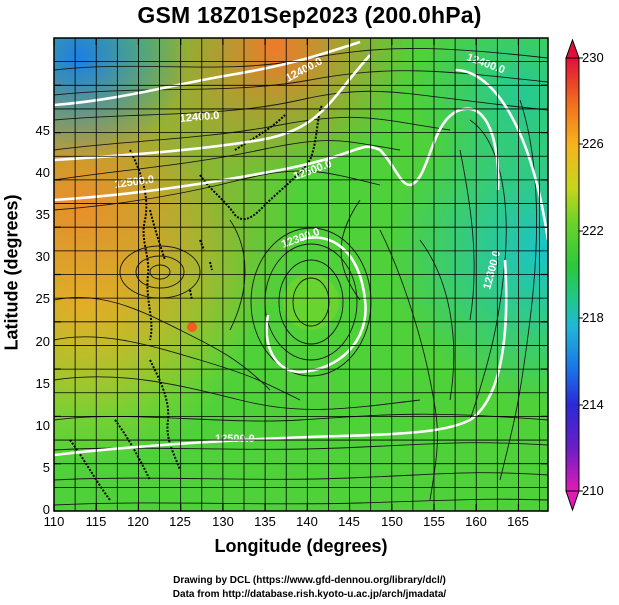 The height and width of the screenshot is (605, 619). What do you see at coordinates (307, 521) in the screenshot?
I see `x-tick-label: 140` at bounding box center [307, 521].